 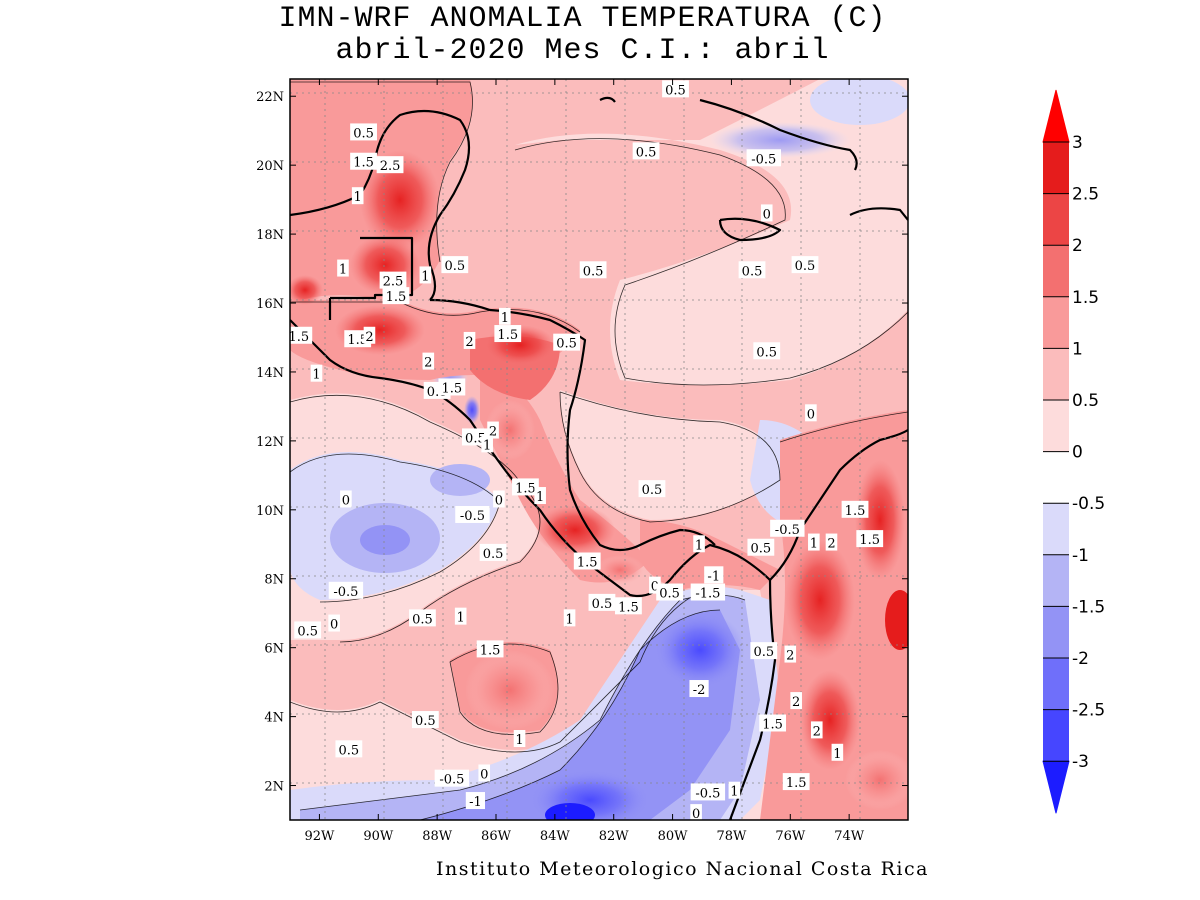 What do you see at coordinates (1073, 451) in the screenshot?
I see `colorbar: -3 -2.5 -2 -1.5 -1 -0.5 0 0.5 1 1.5 2 2.5 3` at bounding box center [1073, 451].